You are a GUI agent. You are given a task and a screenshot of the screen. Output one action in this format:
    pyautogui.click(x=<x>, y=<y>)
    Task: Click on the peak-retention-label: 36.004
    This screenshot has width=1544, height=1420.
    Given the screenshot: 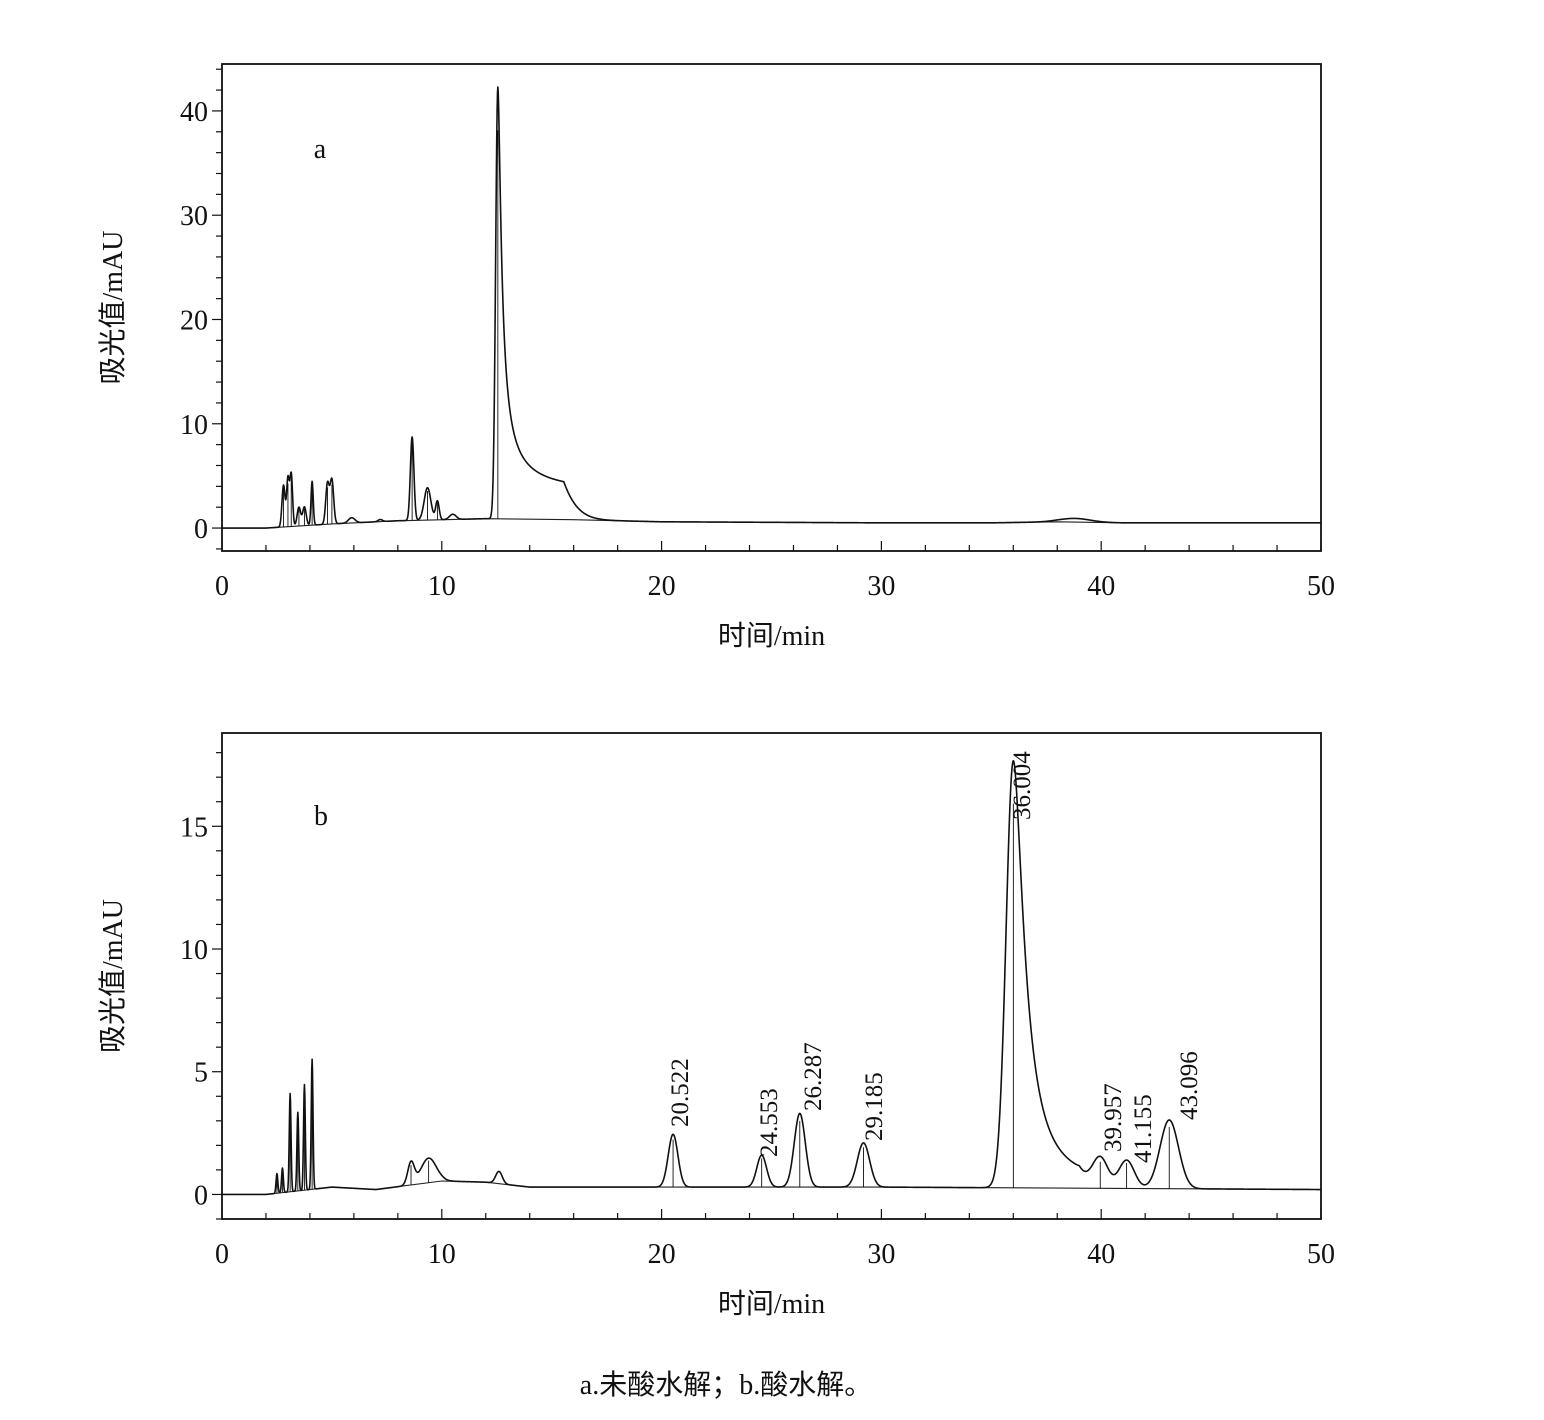 What is the action you would take?
    pyautogui.click(x=1022, y=785)
    